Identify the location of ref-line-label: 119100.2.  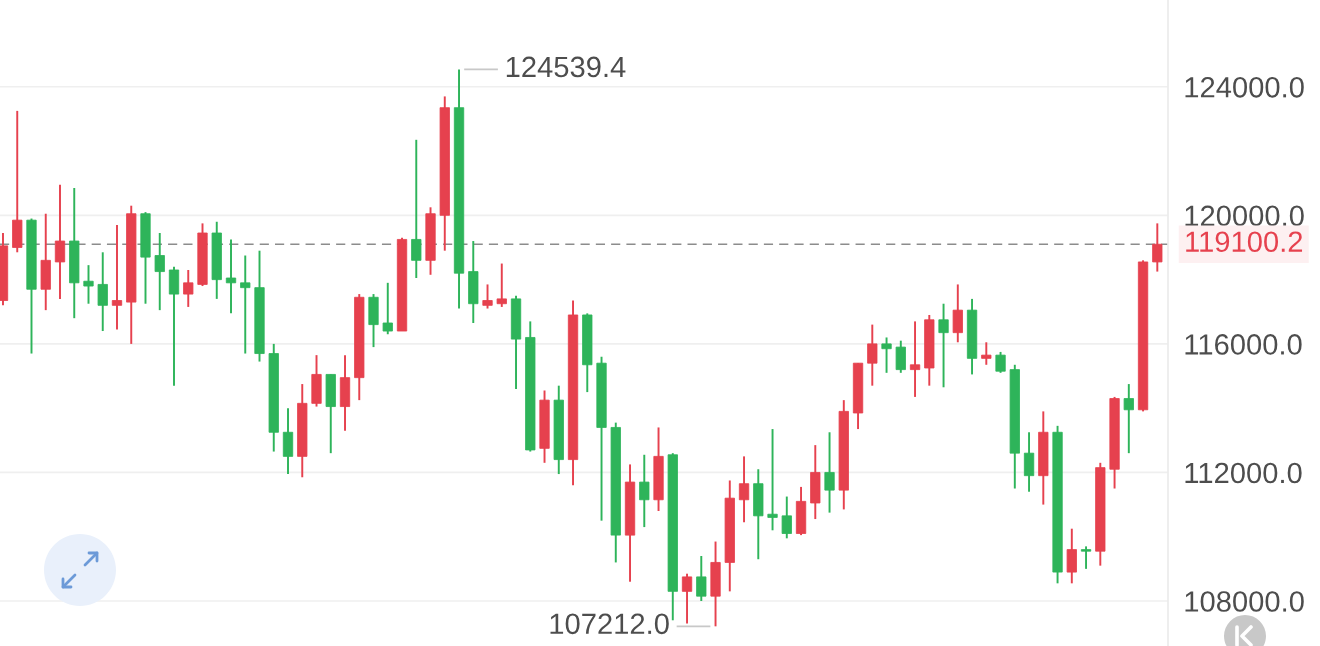
(1244, 242).